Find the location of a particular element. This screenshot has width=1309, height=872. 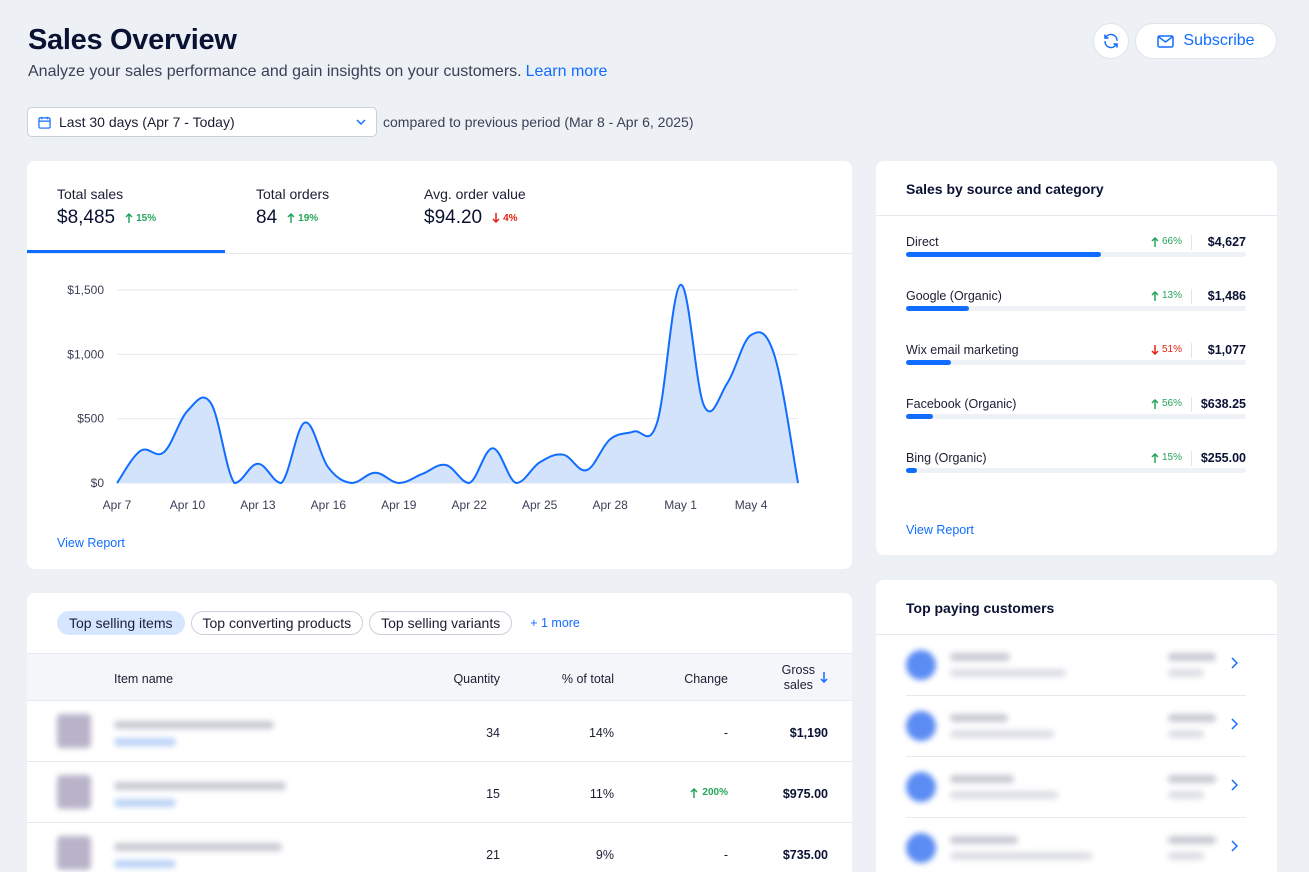

tab-top-converting-products: Top converting products is located at coordinates (277, 623).